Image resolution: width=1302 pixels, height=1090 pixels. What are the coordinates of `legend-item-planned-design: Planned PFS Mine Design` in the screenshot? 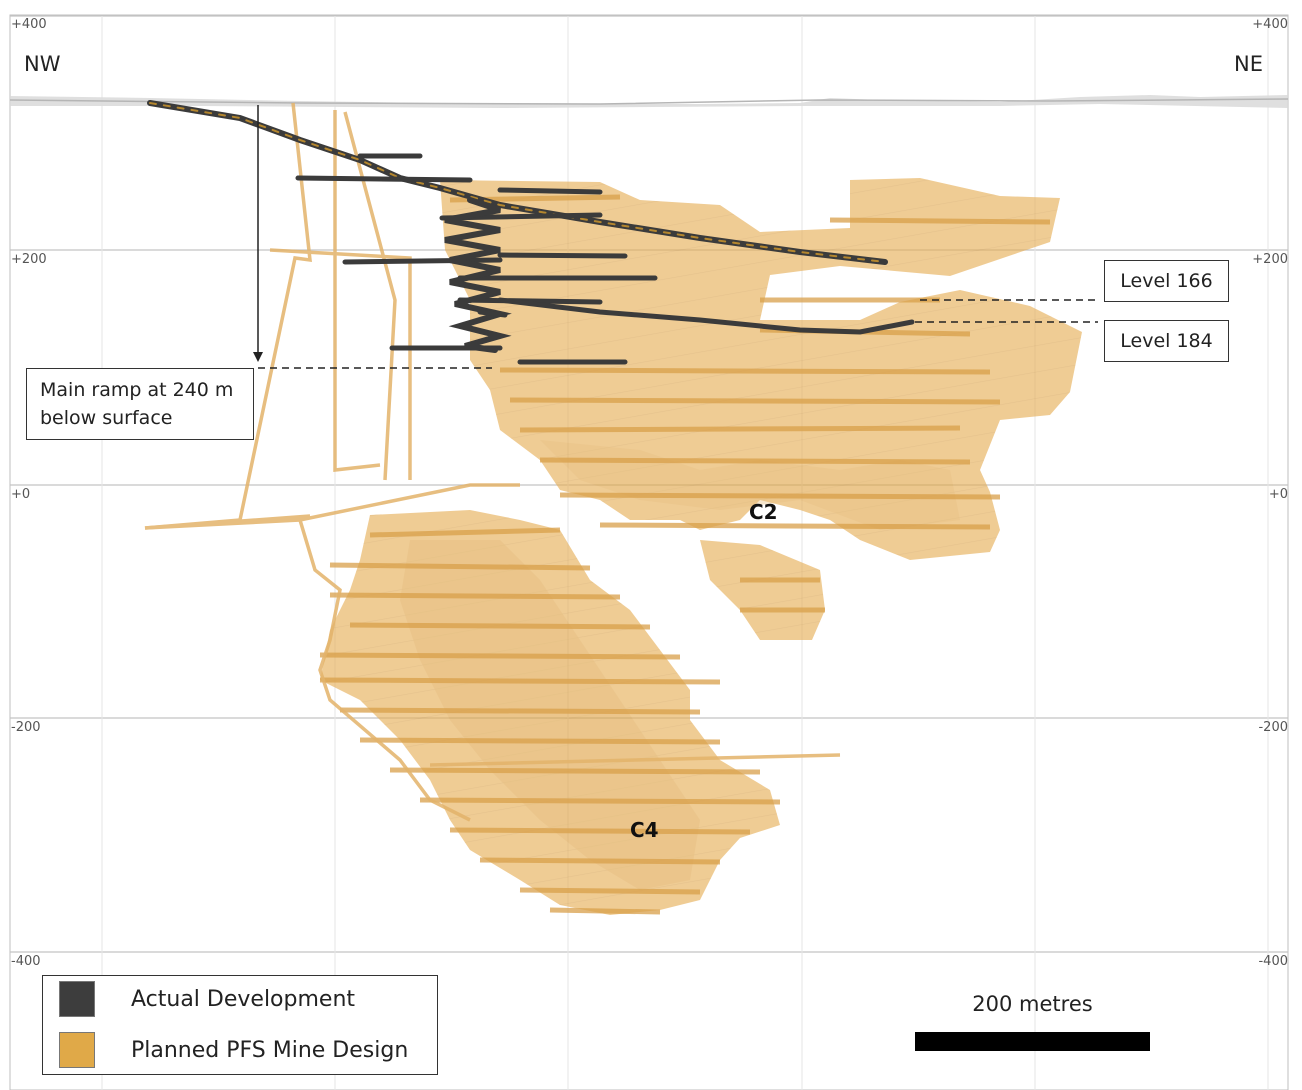 It's located at (233, 1050).